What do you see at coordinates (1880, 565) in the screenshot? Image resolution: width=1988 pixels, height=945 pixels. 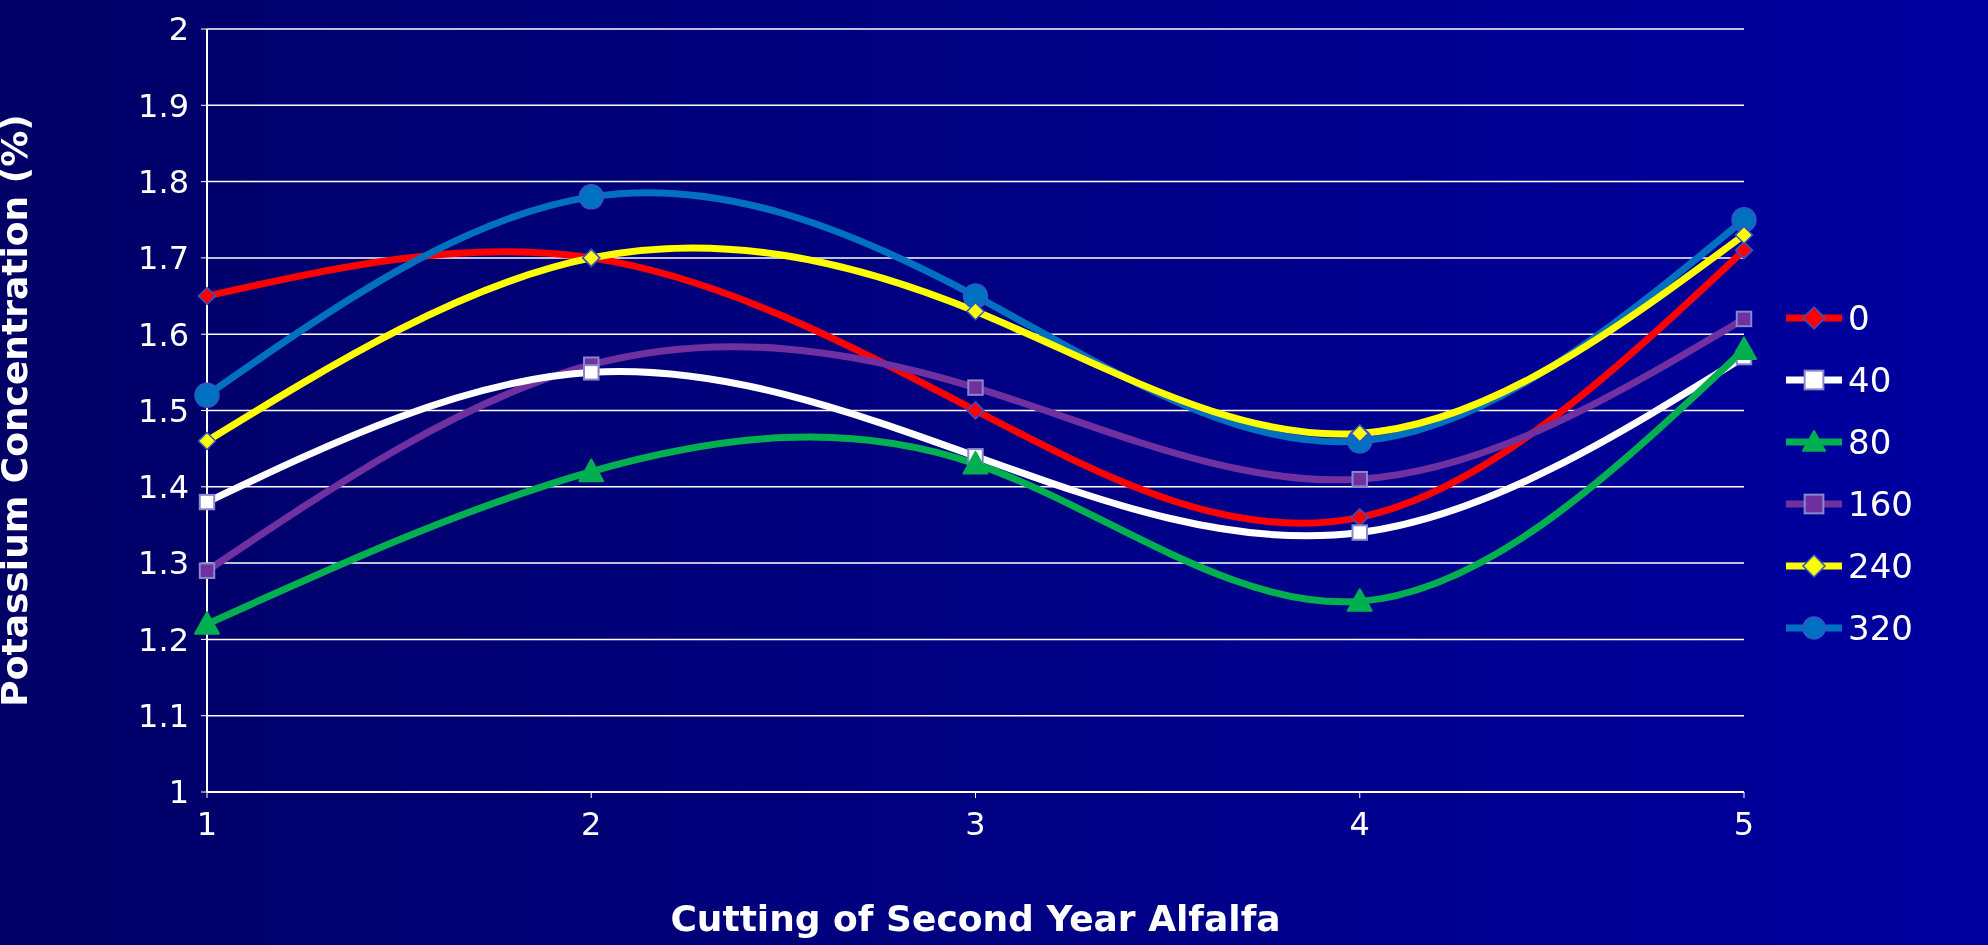 I see `legend-label: 240` at bounding box center [1880, 565].